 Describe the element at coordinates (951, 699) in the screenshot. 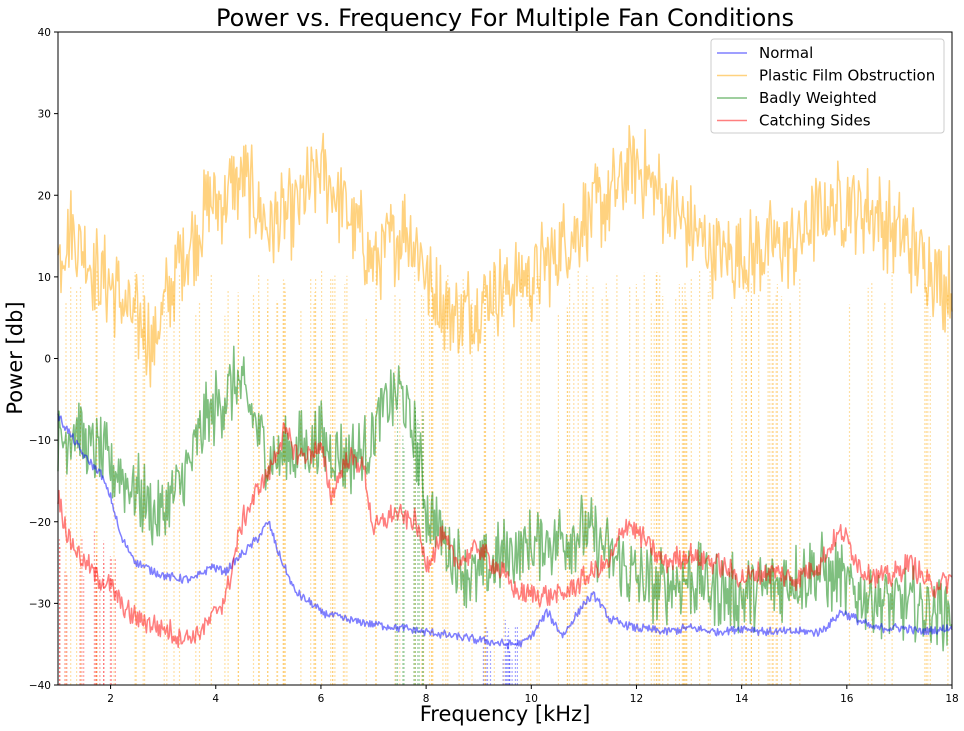

I see `x-tick-label: 18` at that location.